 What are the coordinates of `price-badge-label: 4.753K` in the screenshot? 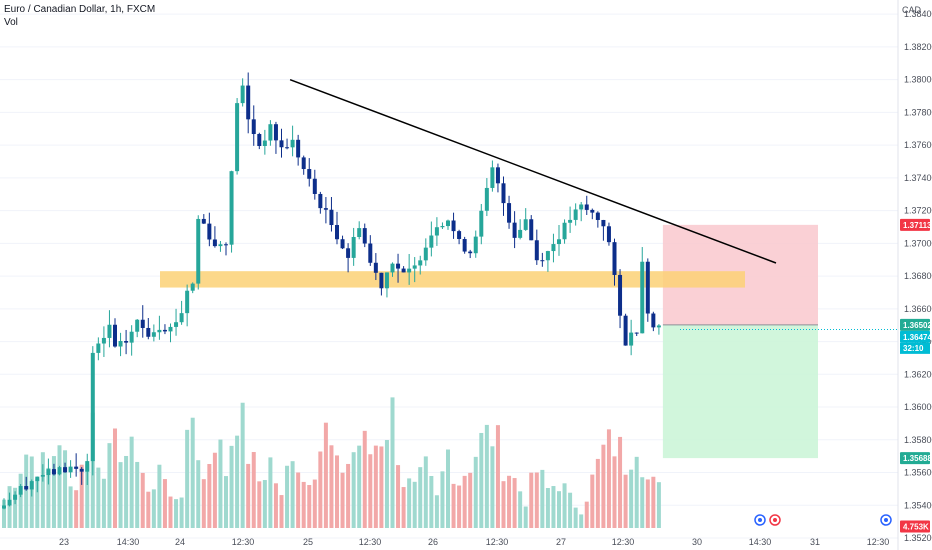 It's located at (916, 527).